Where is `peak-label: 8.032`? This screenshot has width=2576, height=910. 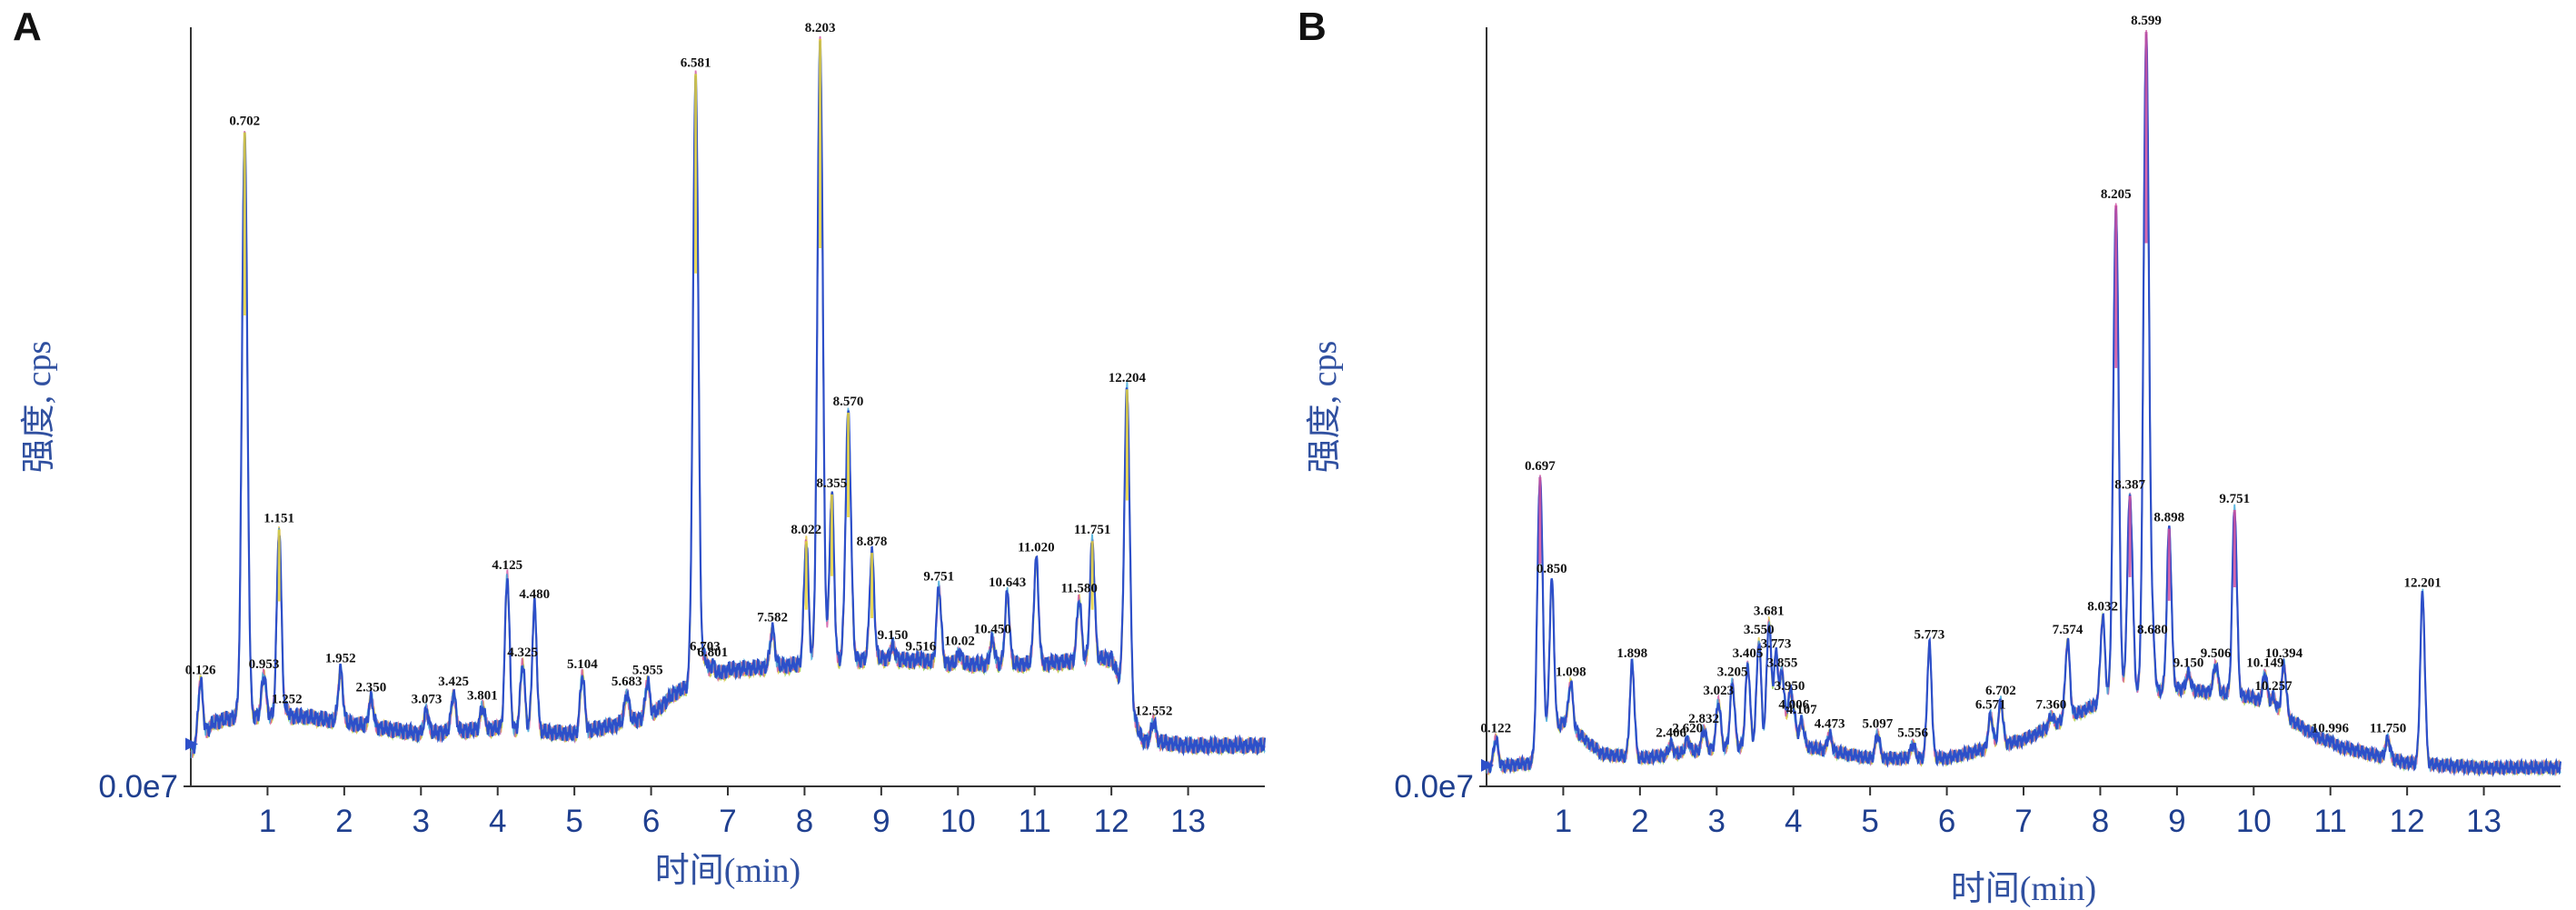
peak-label: 8.032 is located at coordinates (2103, 607).